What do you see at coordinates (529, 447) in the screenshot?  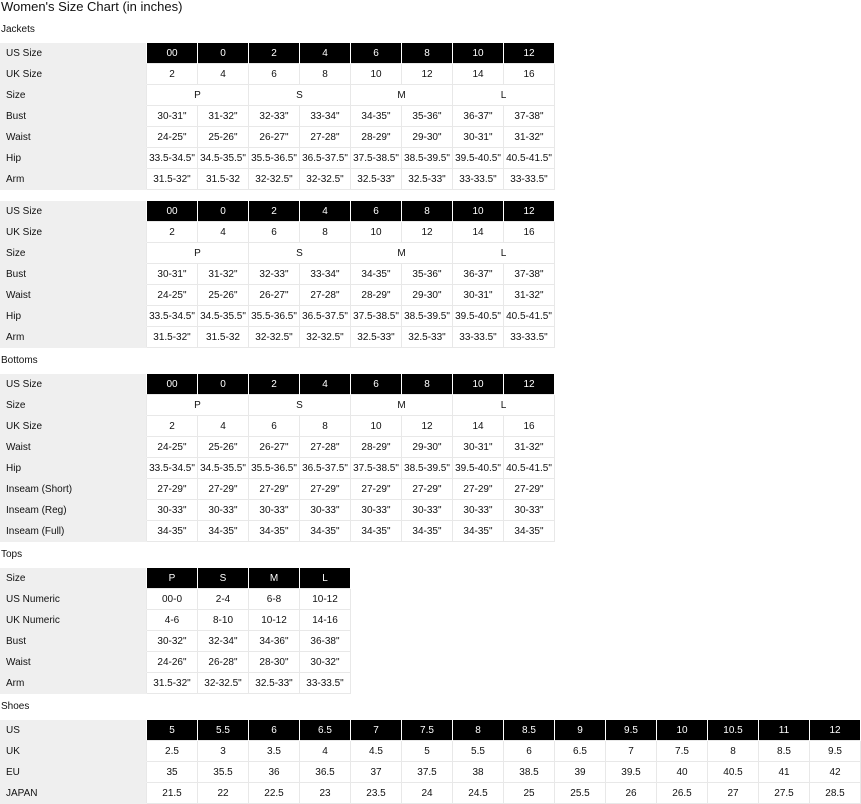 I see `table-cell: 31-32"` at bounding box center [529, 447].